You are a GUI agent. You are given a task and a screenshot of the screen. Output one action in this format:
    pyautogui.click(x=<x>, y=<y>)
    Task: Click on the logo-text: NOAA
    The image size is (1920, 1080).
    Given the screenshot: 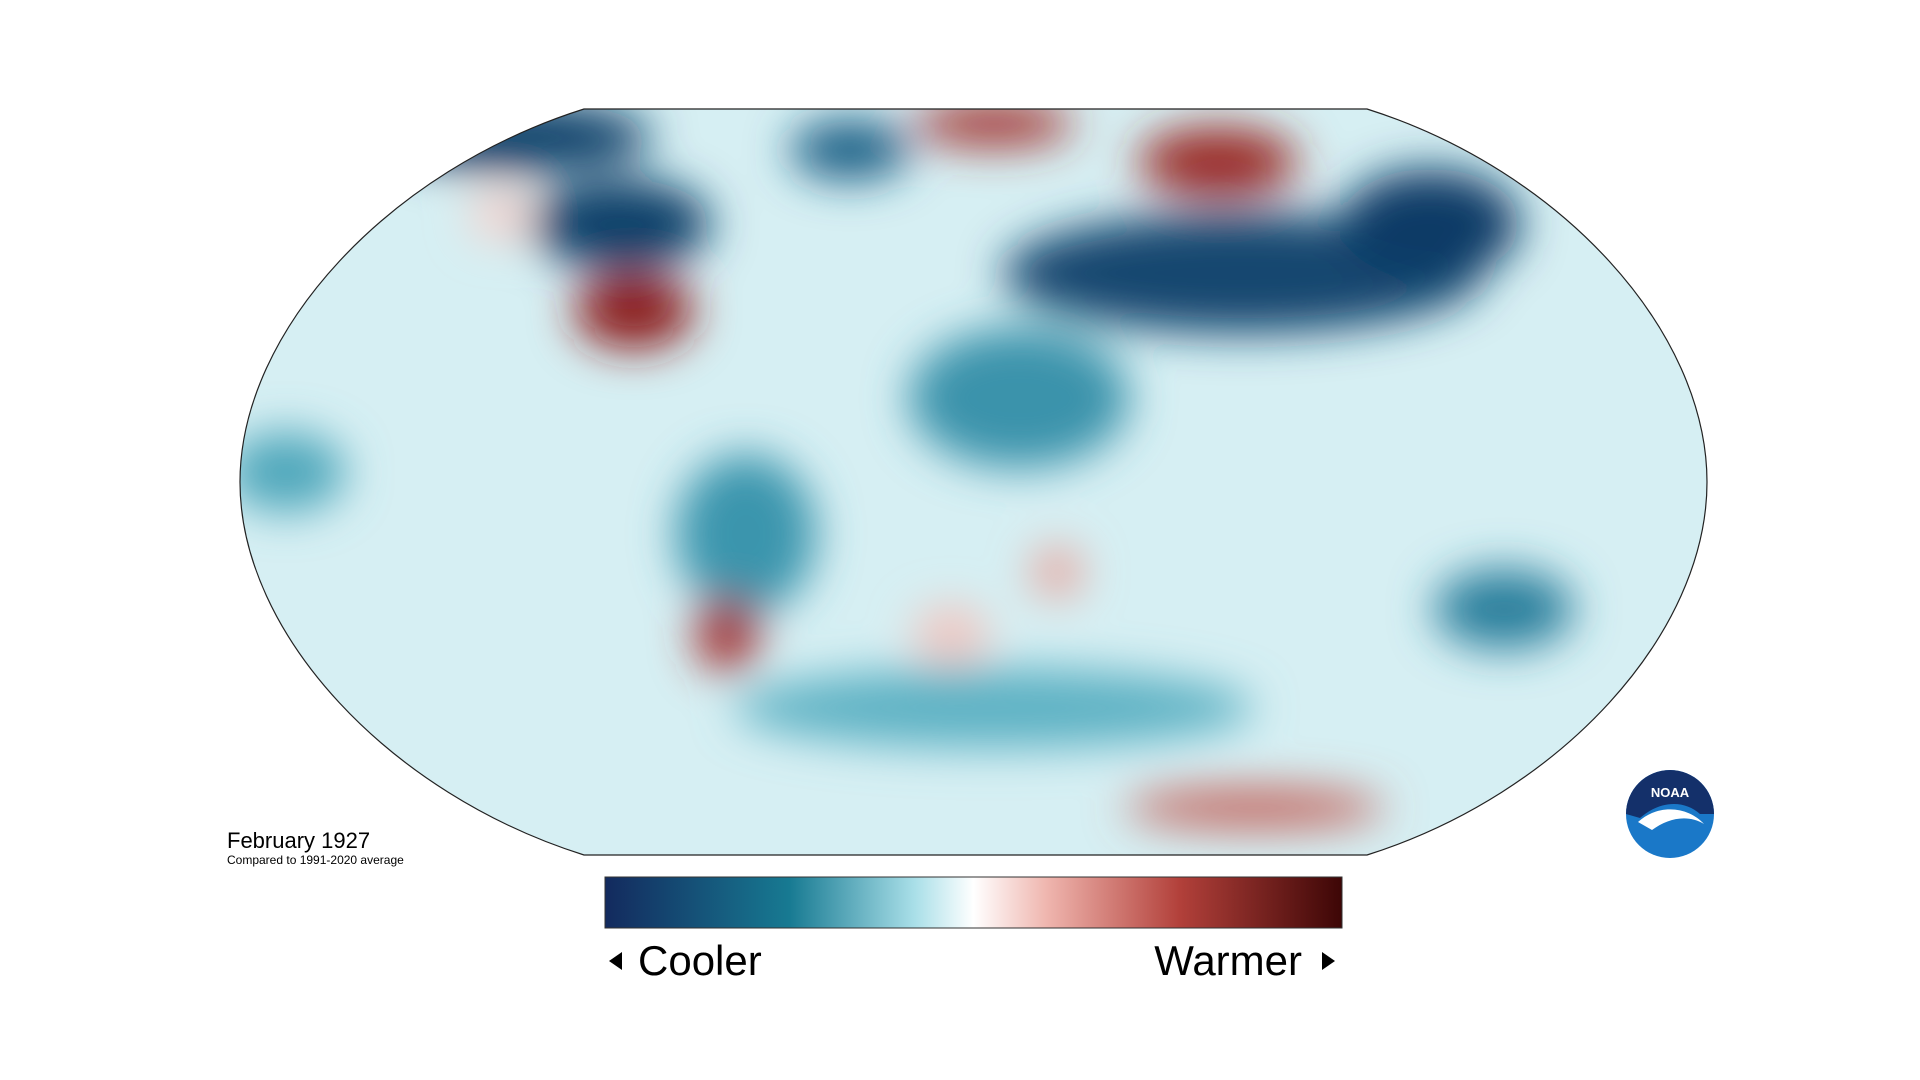 What is the action you would take?
    pyautogui.click(x=1670, y=792)
    